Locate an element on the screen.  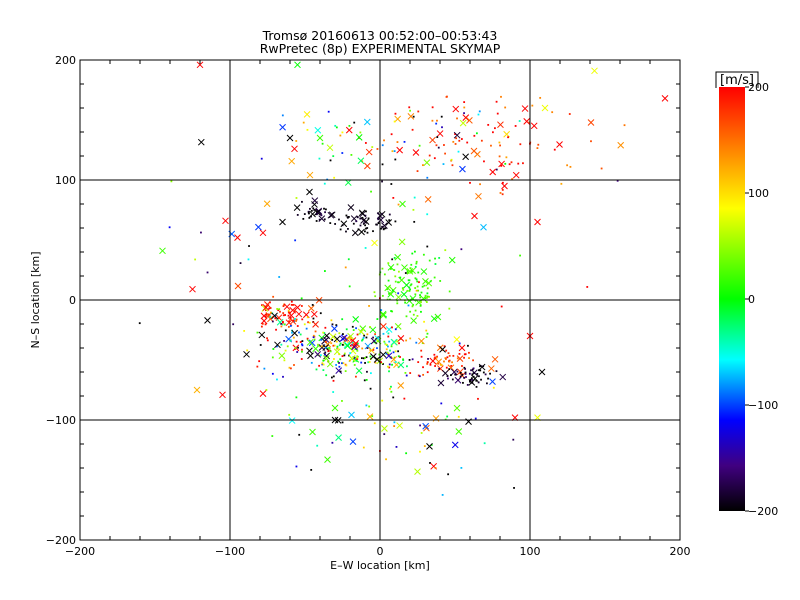
colorbar-tick-label: −100 is located at coordinates (763, 405).